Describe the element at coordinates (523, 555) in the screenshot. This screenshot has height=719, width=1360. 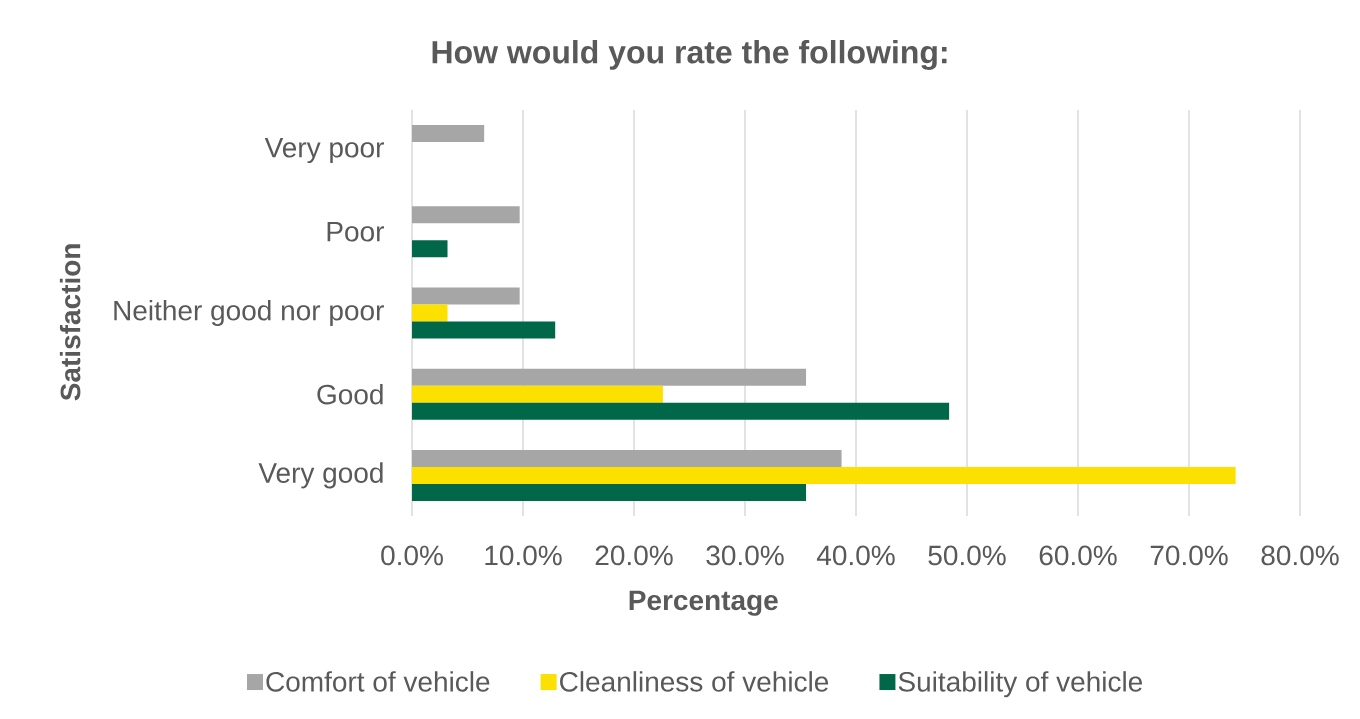
I see `x-tick-label: 10.0%` at that location.